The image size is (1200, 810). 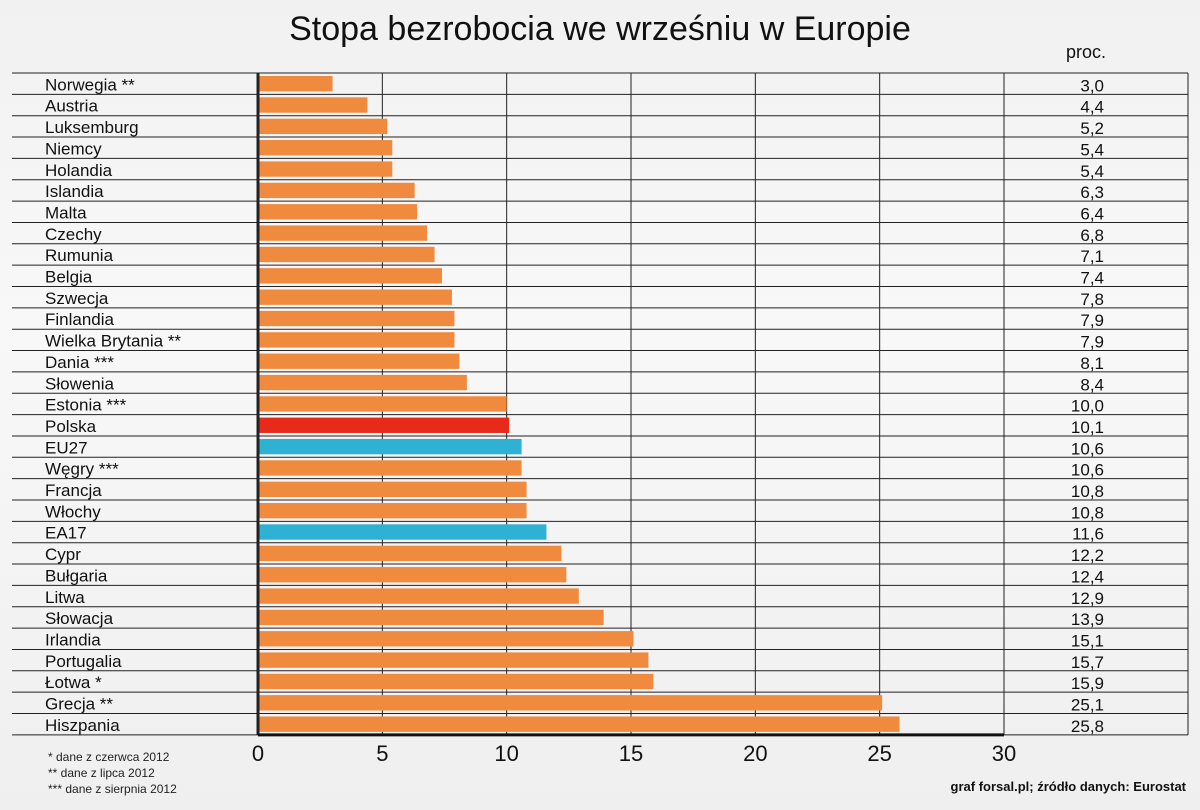 What do you see at coordinates (343, 233) in the screenshot?
I see `bar-czechy` at bounding box center [343, 233].